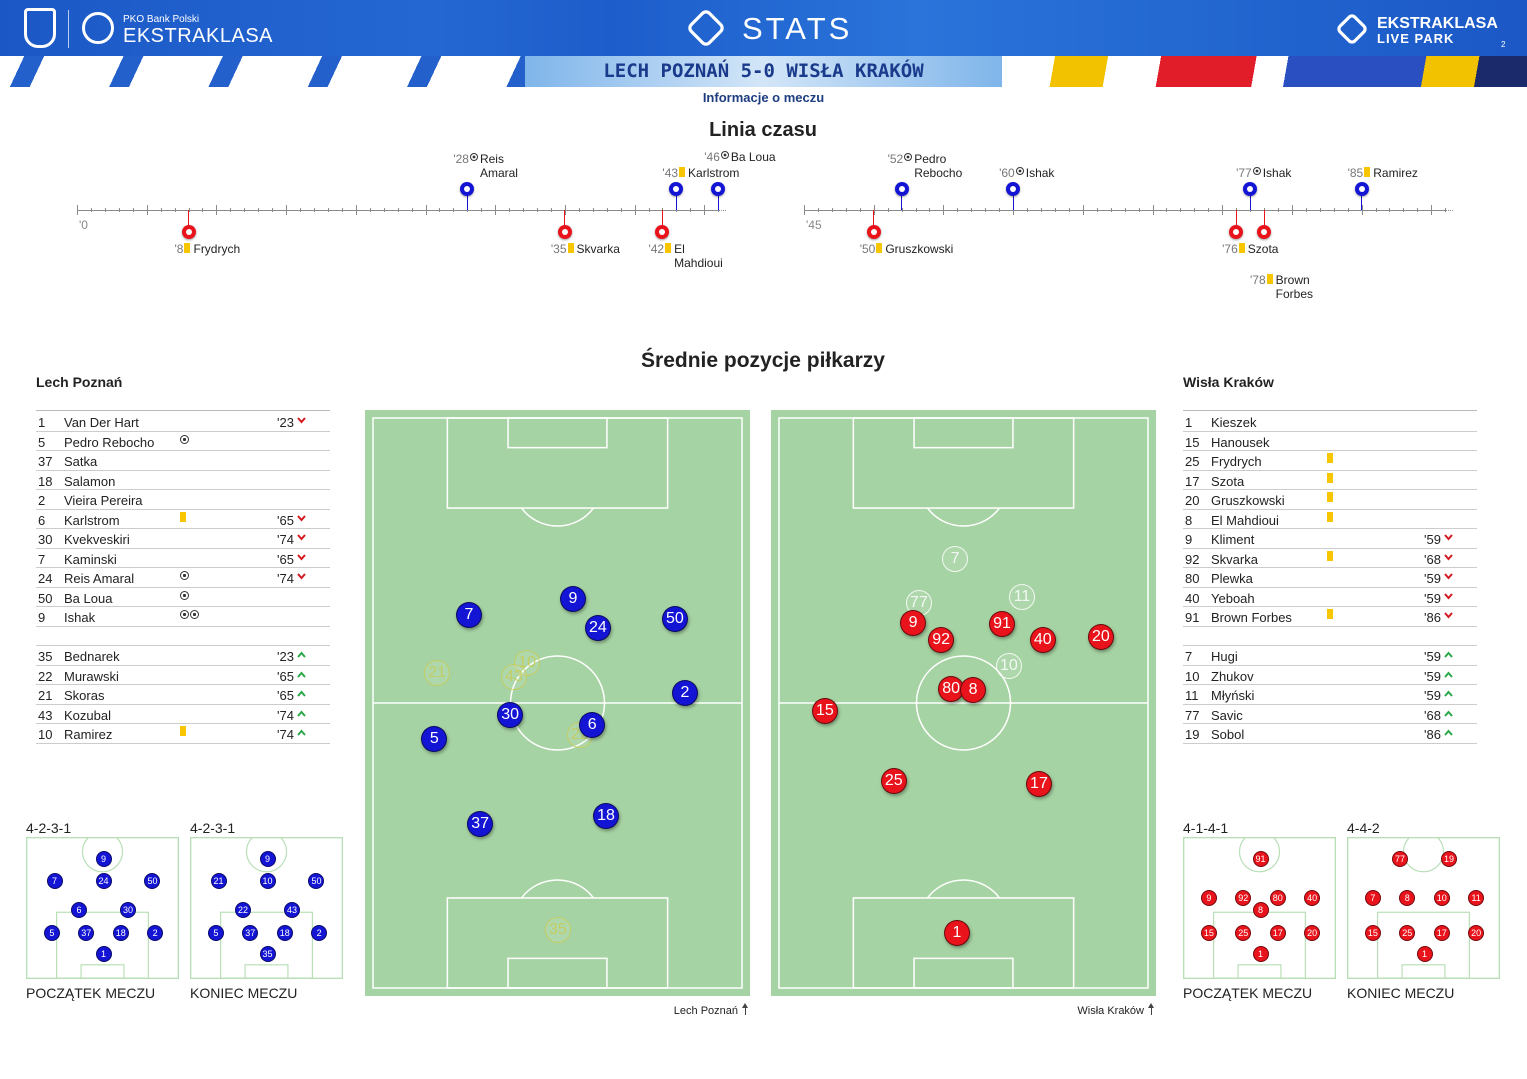  What do you see at coordinates (700, 173) in the screenshot?
I see `event-label: '43 Karlstrom` at bounding box center [700, 173].